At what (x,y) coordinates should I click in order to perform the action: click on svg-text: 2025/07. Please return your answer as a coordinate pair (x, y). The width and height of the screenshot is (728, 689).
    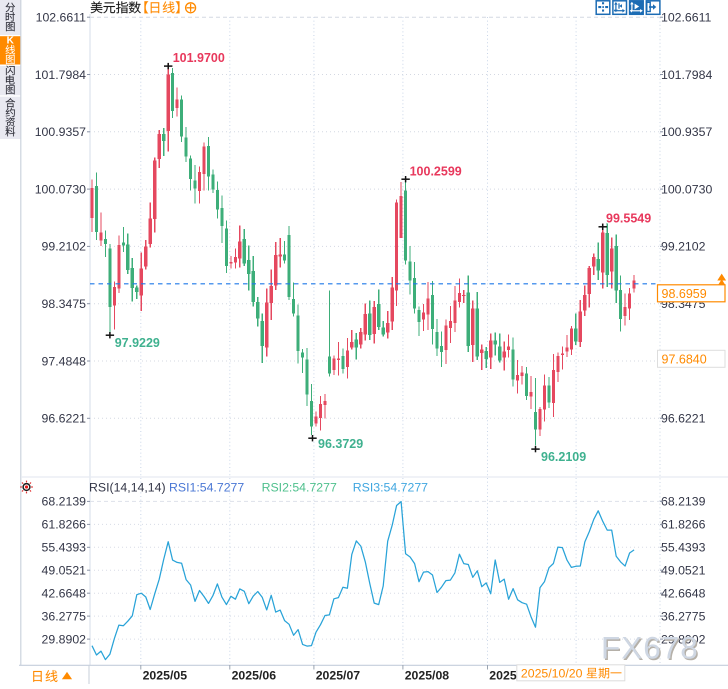
    Looking at the image, I should click on (338, 676).